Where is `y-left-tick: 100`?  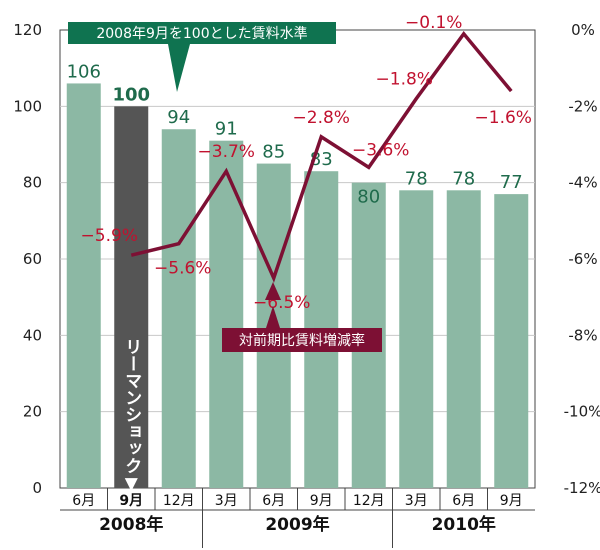 y-left-tick: 100 is located at coordinates (27, 106).